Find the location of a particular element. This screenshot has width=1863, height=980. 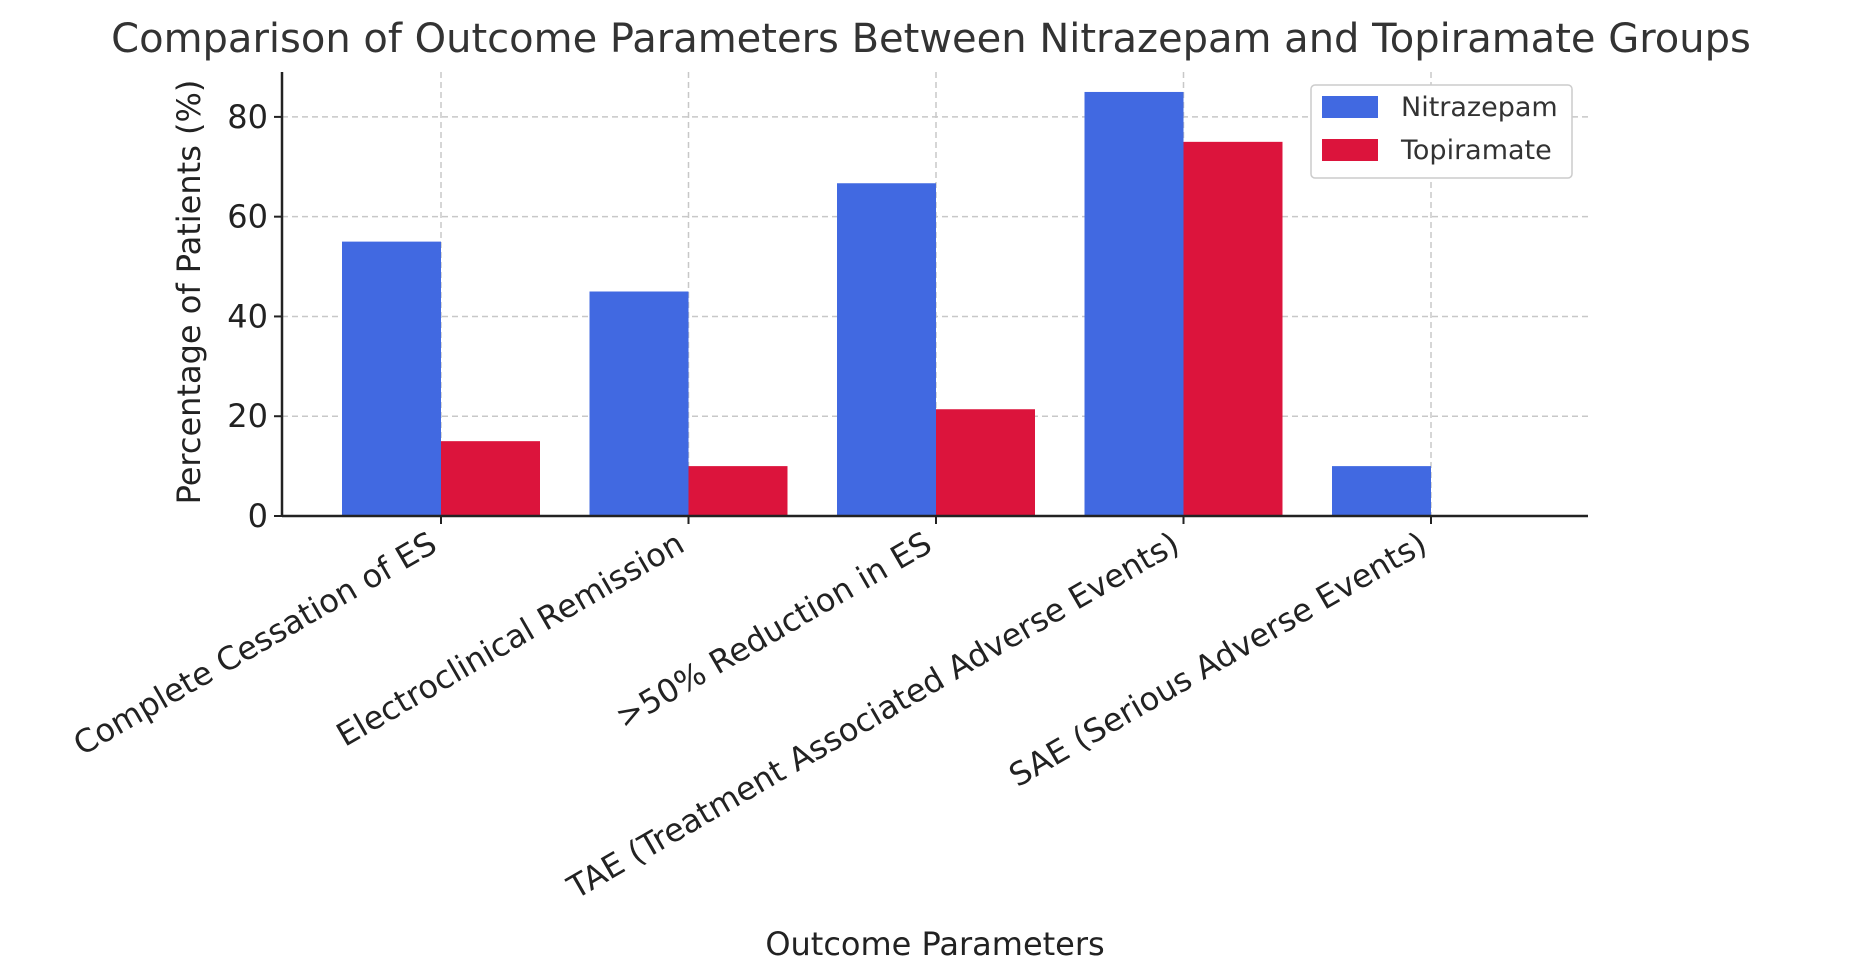

y-tick-labels: 0 20 40 60 80 is located at coordinates (247, 316).